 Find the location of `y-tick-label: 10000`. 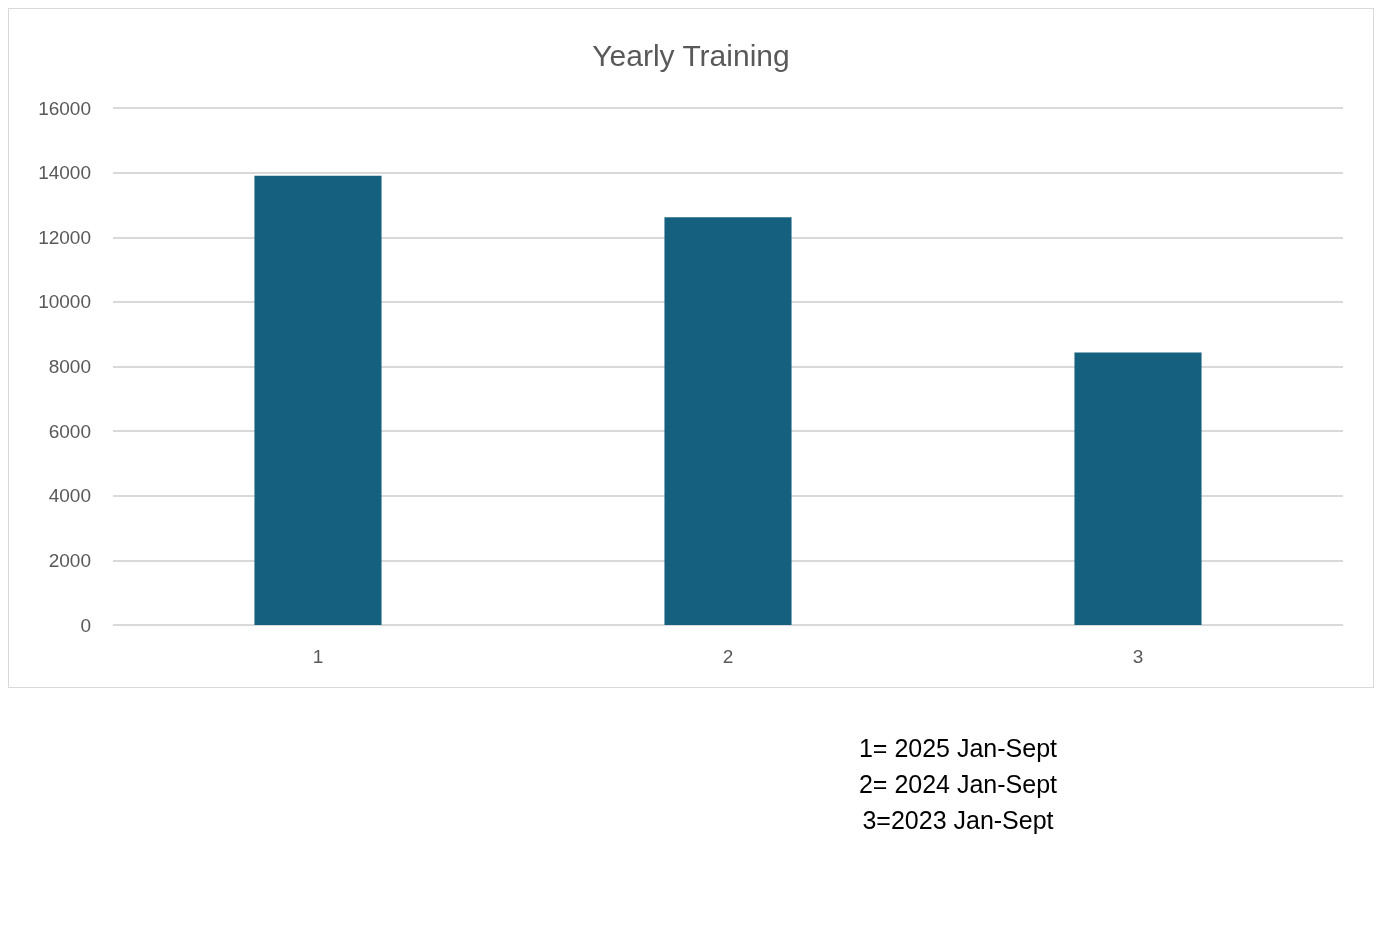

y-tick-label: 10000 is located at coordinates (64, 302).